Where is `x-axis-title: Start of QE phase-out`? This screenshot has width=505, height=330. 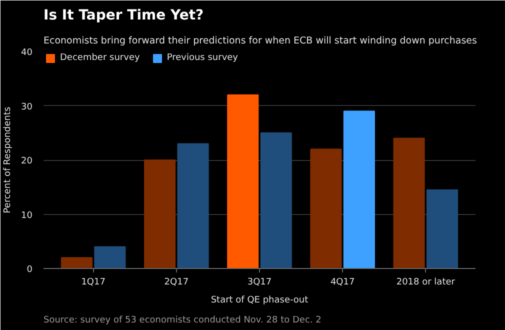
x-axis-title: Start of QE phase-out is located at coordinates (259, 301).